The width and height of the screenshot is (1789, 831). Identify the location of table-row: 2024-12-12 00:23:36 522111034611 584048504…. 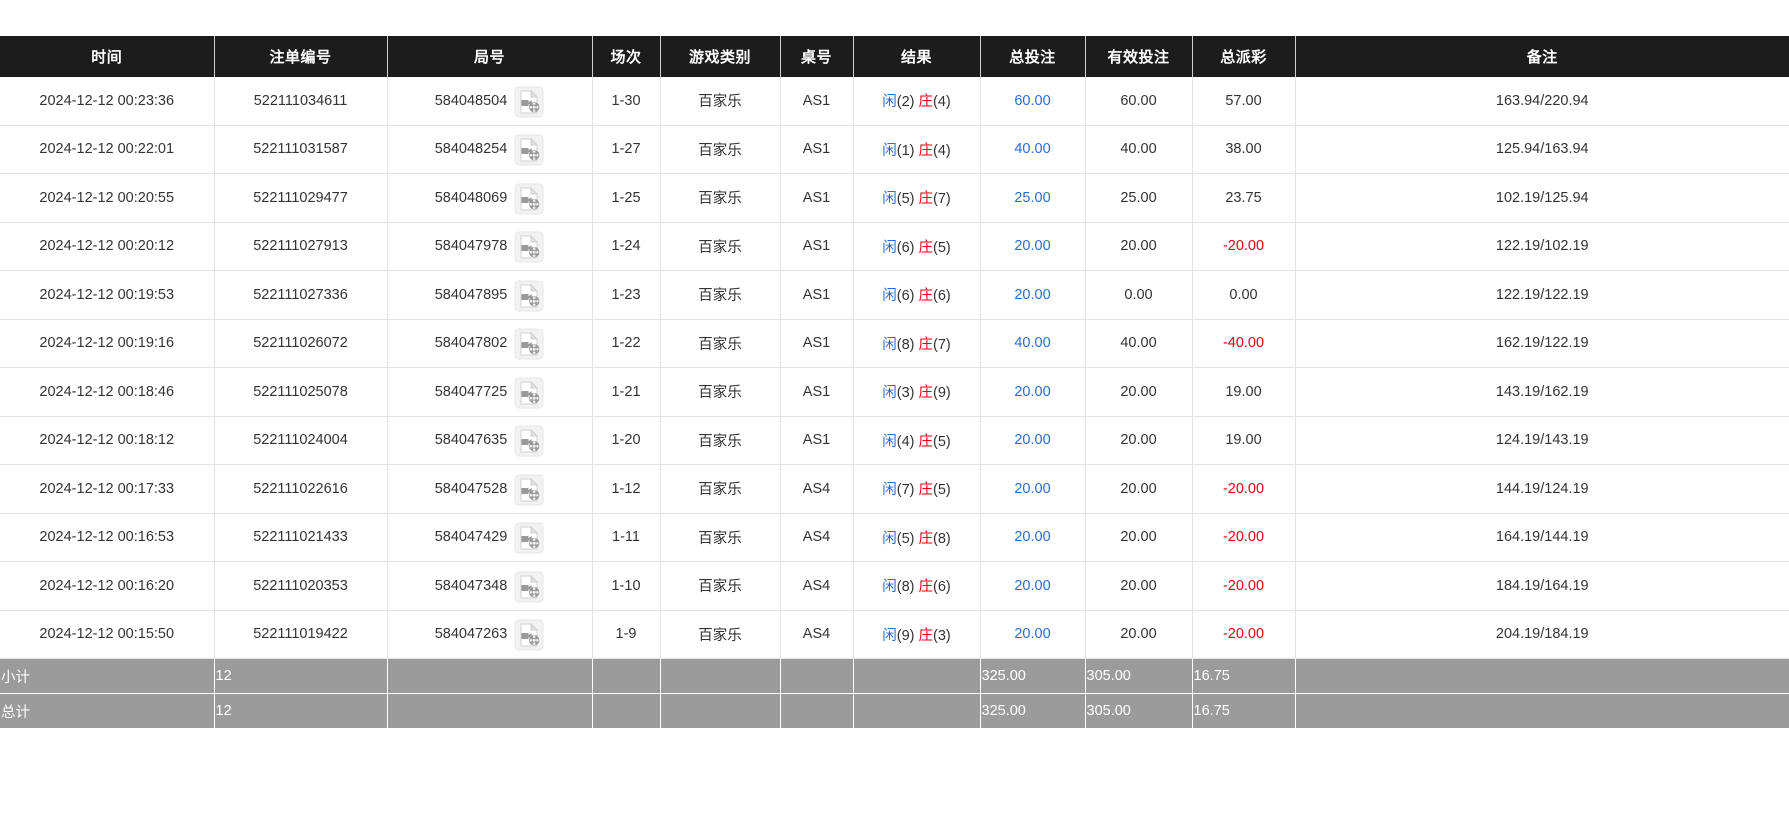
(894, 101).